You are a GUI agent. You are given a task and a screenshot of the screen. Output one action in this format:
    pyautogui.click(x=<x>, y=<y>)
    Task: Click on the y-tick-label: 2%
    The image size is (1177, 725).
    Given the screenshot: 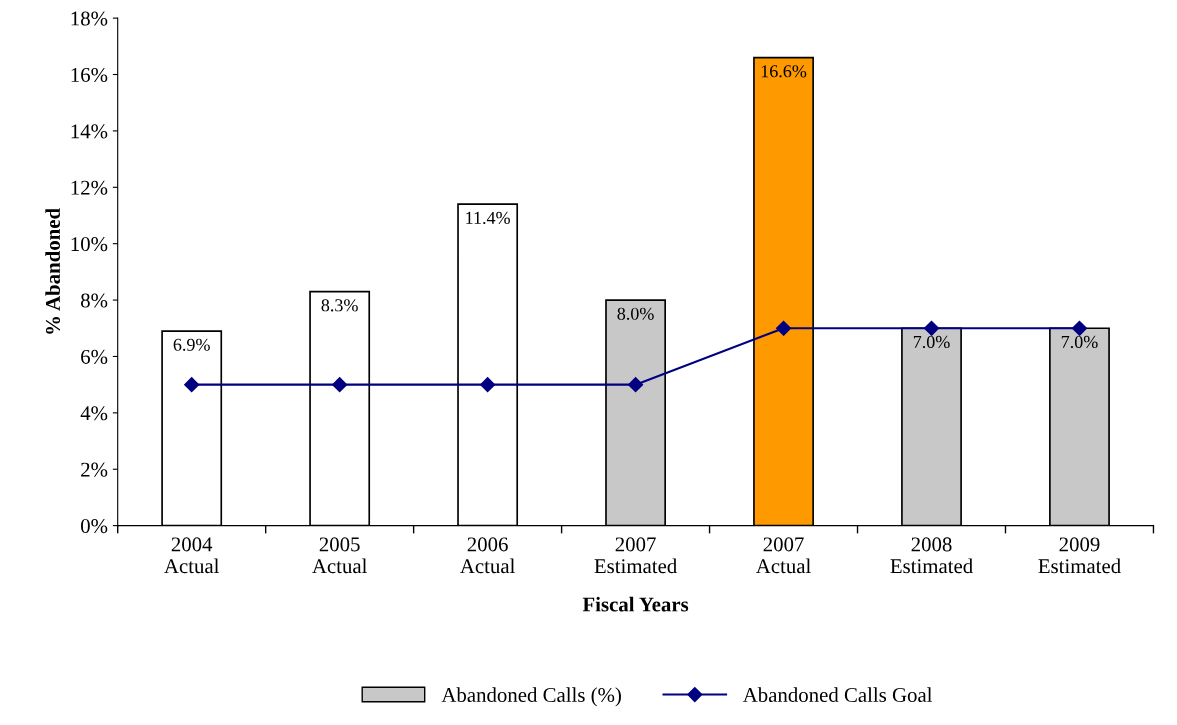 What is the action you would take?
    pyautogui.click(x=94, y=469)
    